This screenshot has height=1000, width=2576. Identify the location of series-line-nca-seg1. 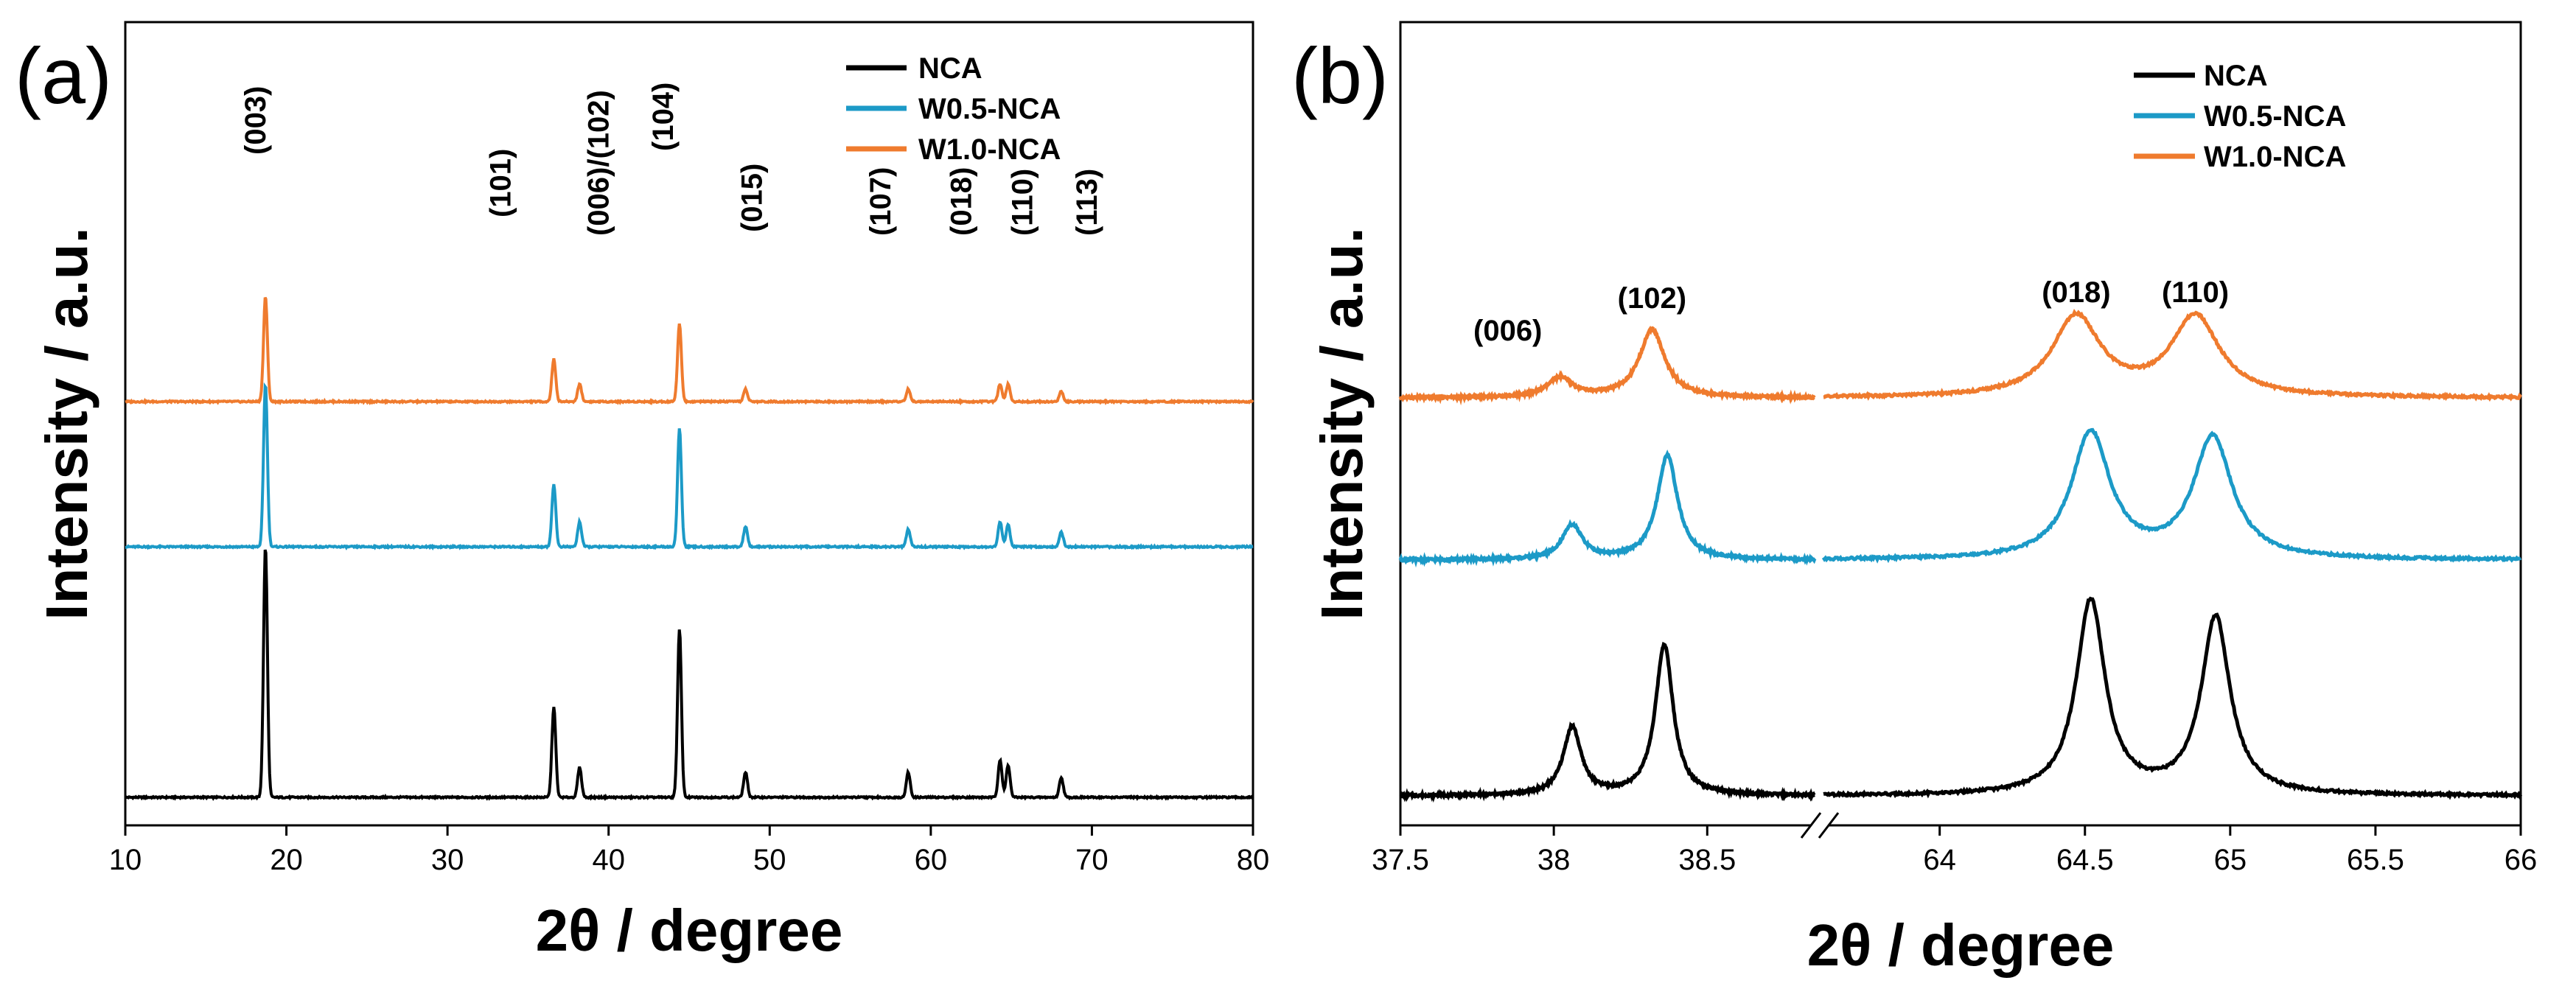
(1608, 722).